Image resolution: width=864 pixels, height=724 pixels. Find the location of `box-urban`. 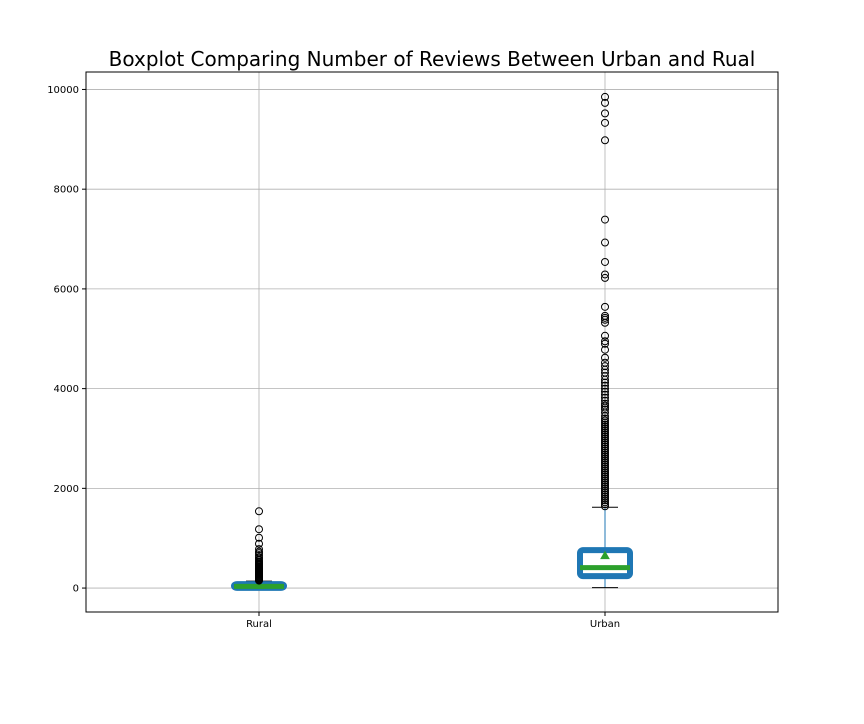

box-urban is located at coordinates (605, 340).